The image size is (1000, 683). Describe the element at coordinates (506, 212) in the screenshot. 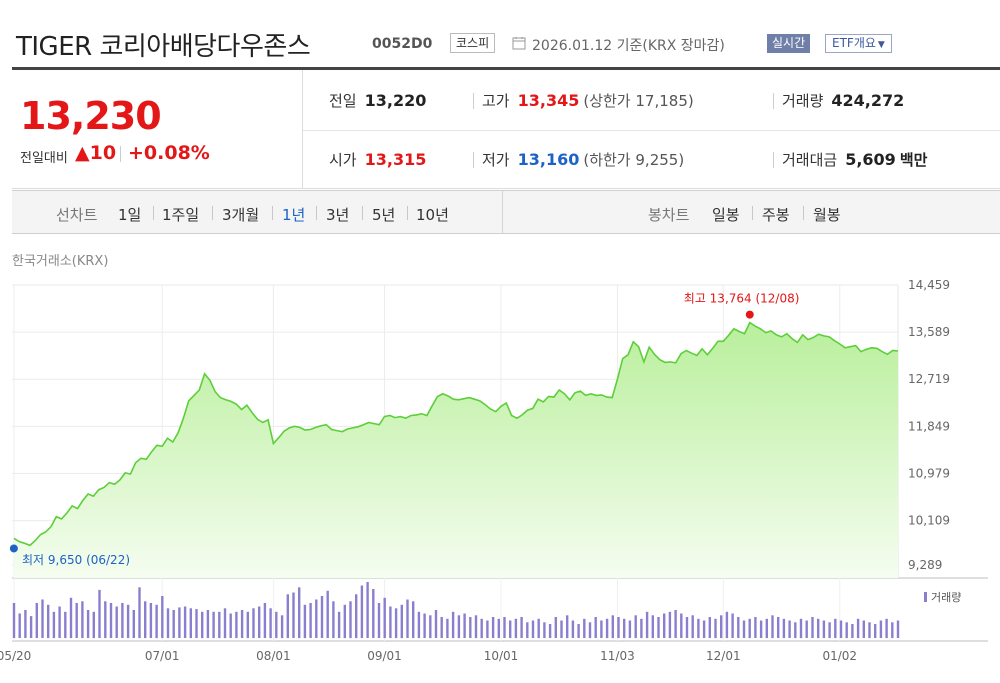

I see `chart-tabs: 선차트 1일 1주일 3개월 1년 3년 5년 10년 봉차트 일봉 주봉 월봉` at that location.